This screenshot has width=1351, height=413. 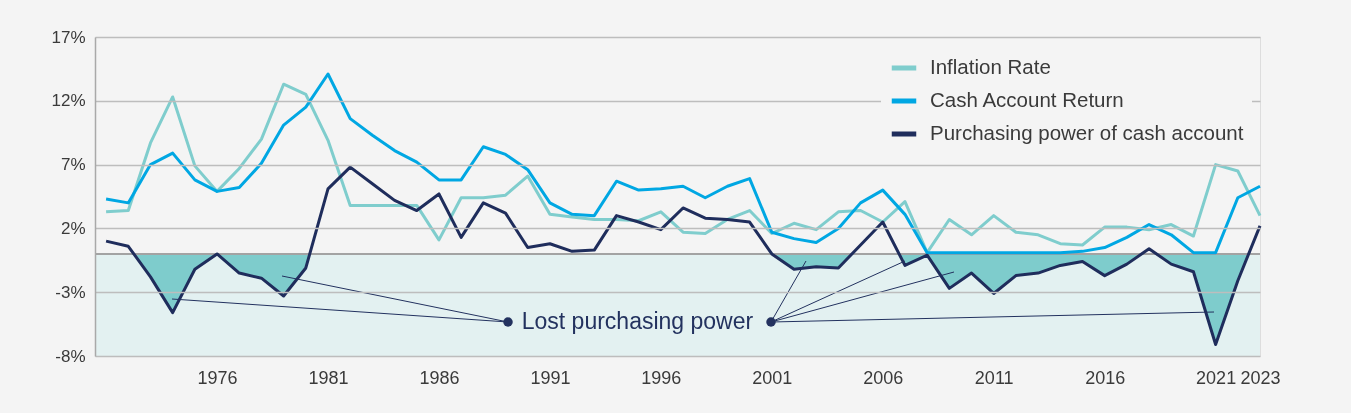 What do you see at coordinates (994, 377) in the screenshot?
I see `x-tick-label: 2011` at bounding box center [994, 377].